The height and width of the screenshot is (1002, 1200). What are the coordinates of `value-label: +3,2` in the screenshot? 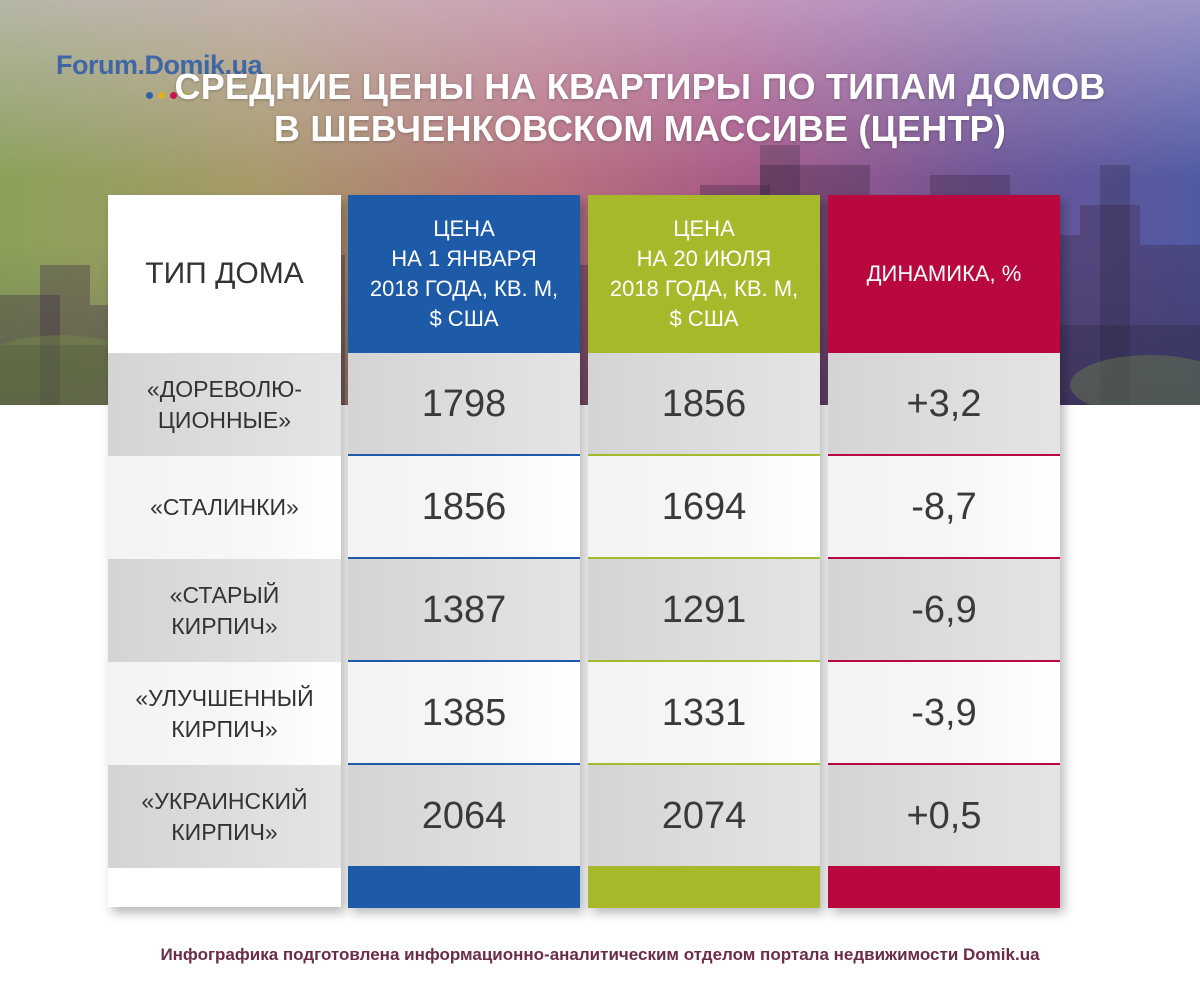 It's located at (944, 404).